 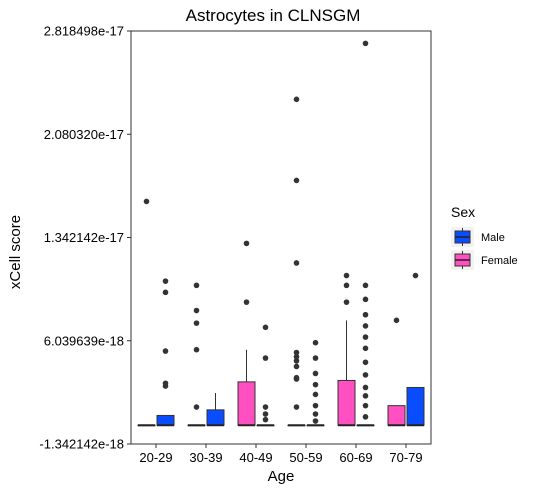 I want to click on y-tick-label: 1.342142e-17, so click(x=84, y=237).